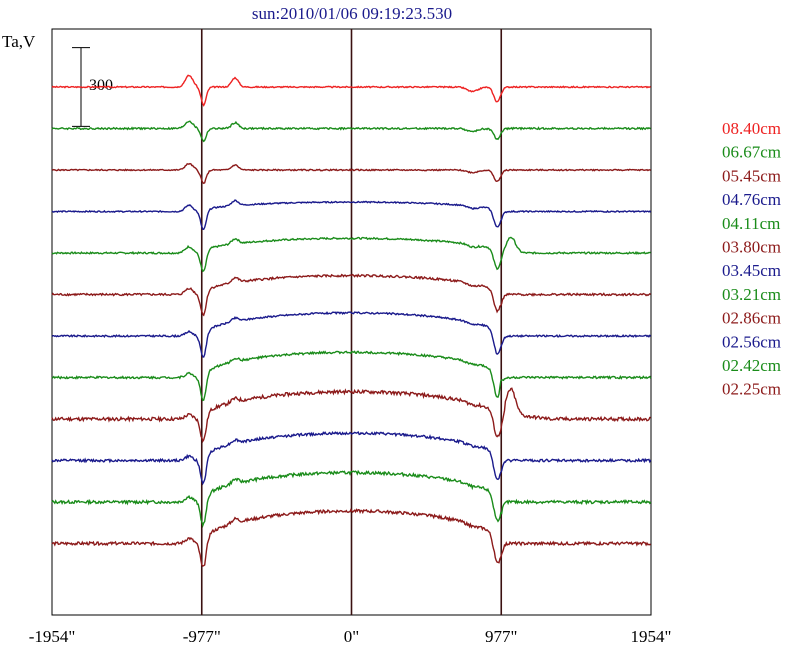  What do you see at coordinates (351, 215) in the screenshot?
I see `series-line-04.76cm` at bounding box center [351, 215].